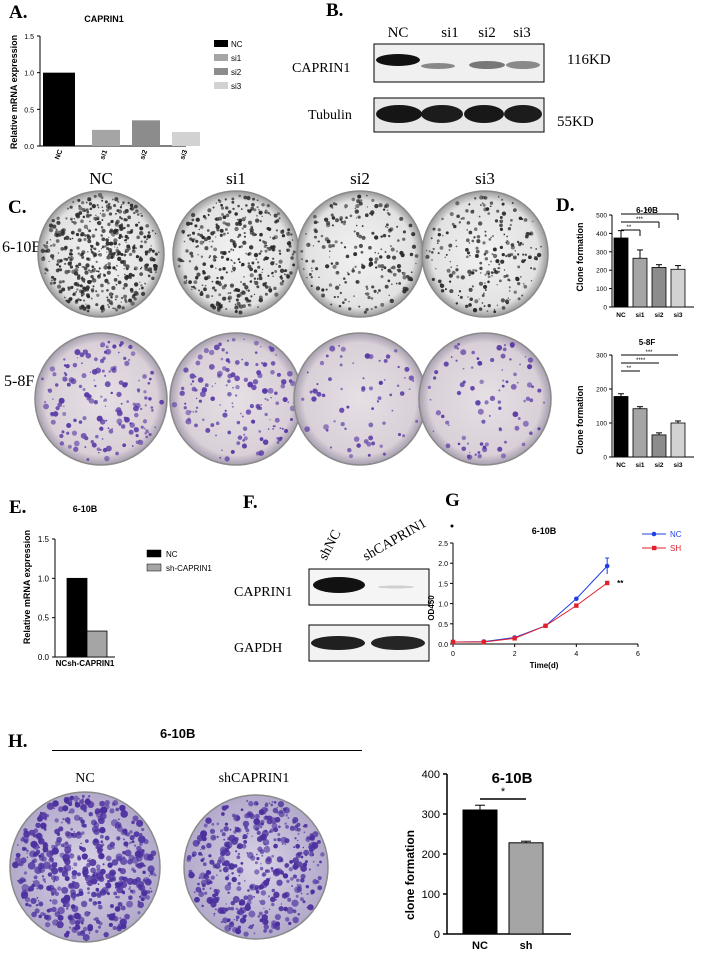  Describe the element at coordinates (638, 654) in the screenshot. I see `x-tick-label: 6` at that location.